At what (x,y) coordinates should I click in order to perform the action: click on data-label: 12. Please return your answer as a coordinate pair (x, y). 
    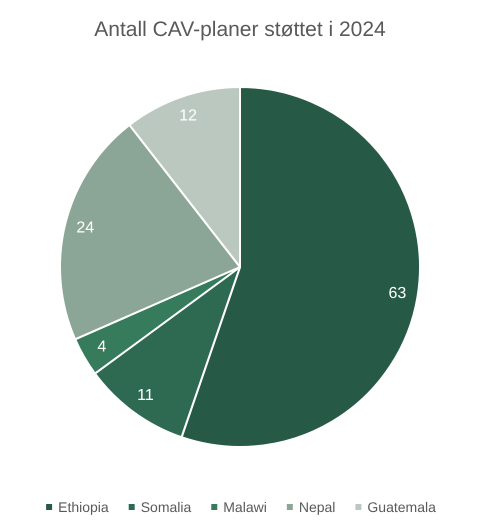
    Looking at the image, I should click on (188, 116).